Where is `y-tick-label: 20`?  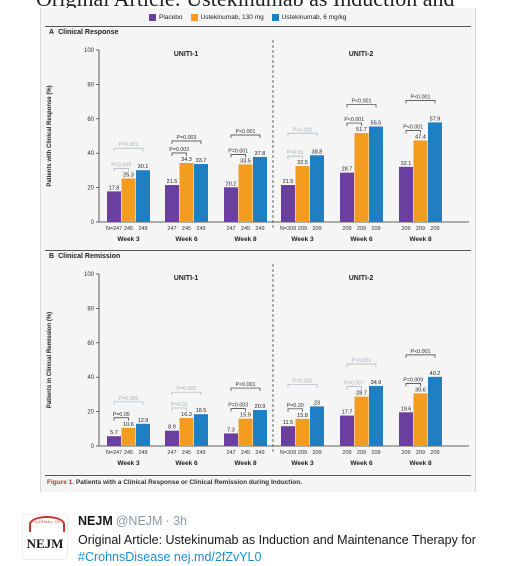 y-tick-label: 20 is located at coordinates (90, 189).